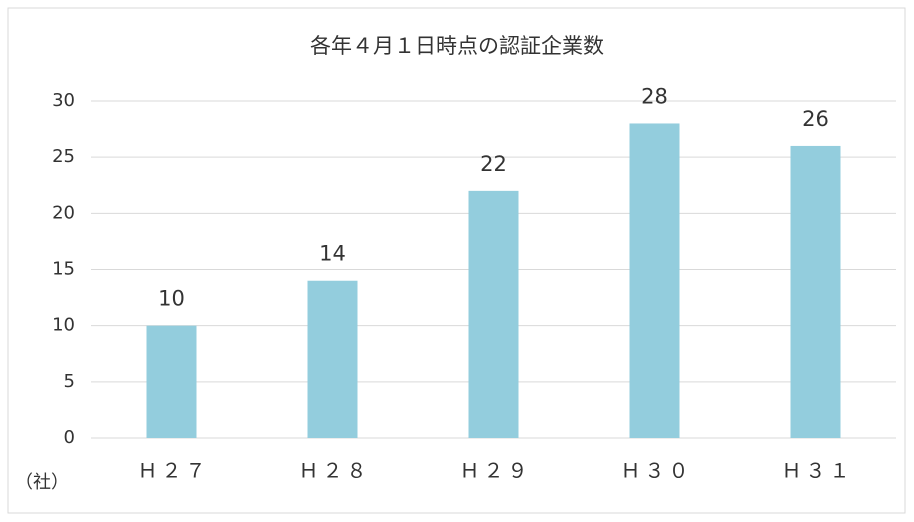 This screenshot has width=914, height=522. I want to click on y-tick-label: 20, so click(63, 212).